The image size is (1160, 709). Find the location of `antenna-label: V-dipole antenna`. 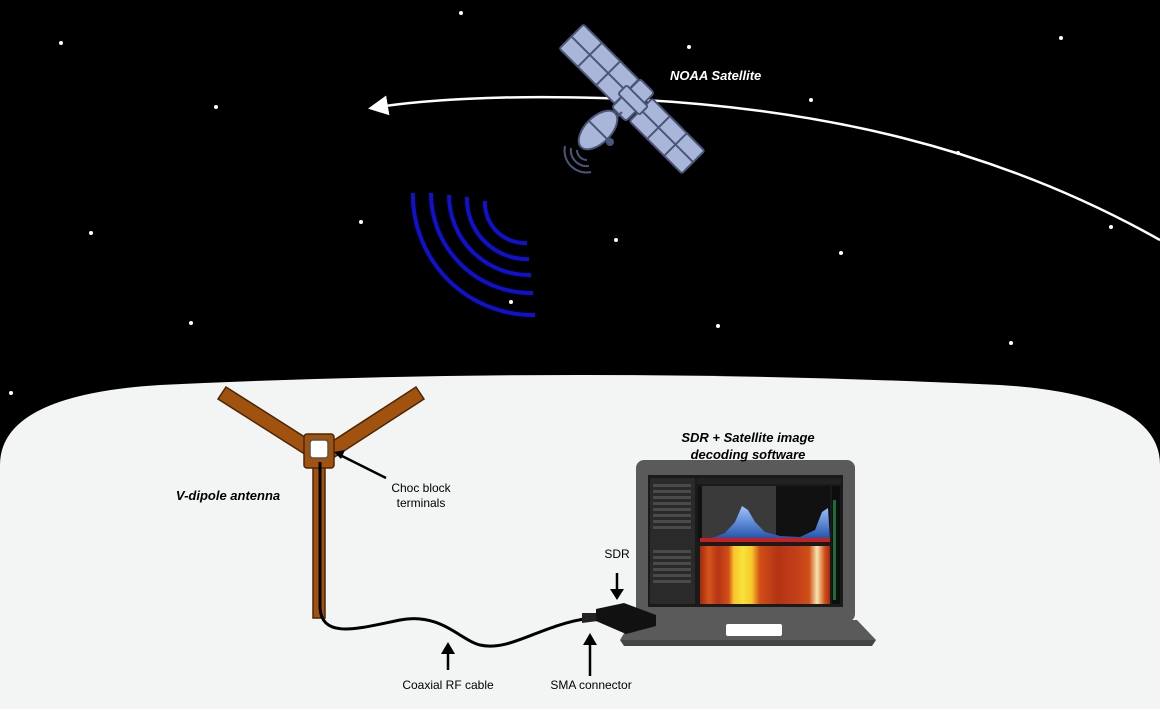

antenna-label: V-dipole antenna is located at coordinates (228, 495).